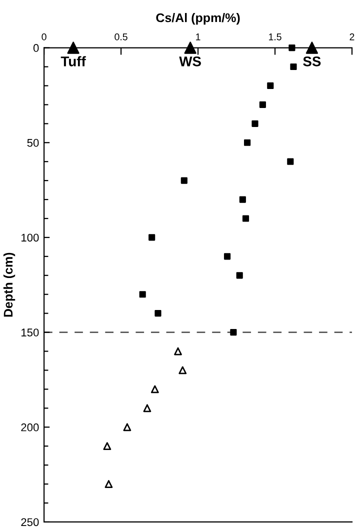  What do you see at coordinates (33, 142) in the screenshot?
I see `y-tick-label: 50` at bounding box center [33, 142].